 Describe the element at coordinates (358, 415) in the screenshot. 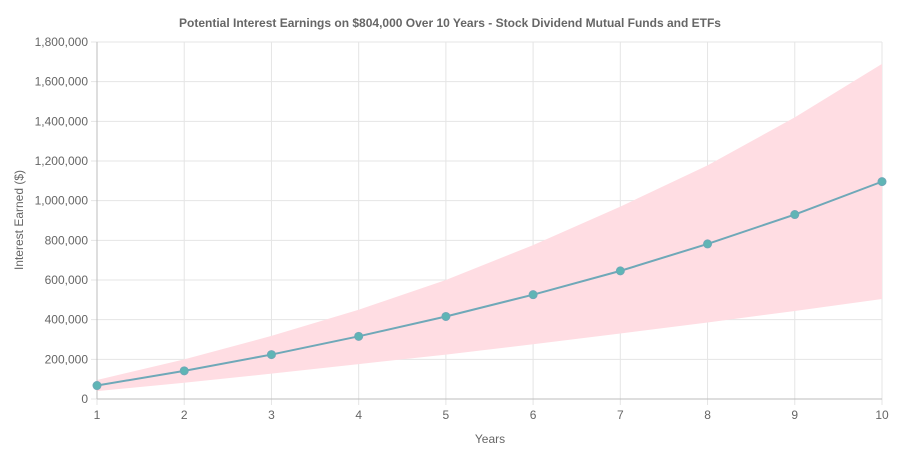

I see `x-tick-label: 4` at that location.